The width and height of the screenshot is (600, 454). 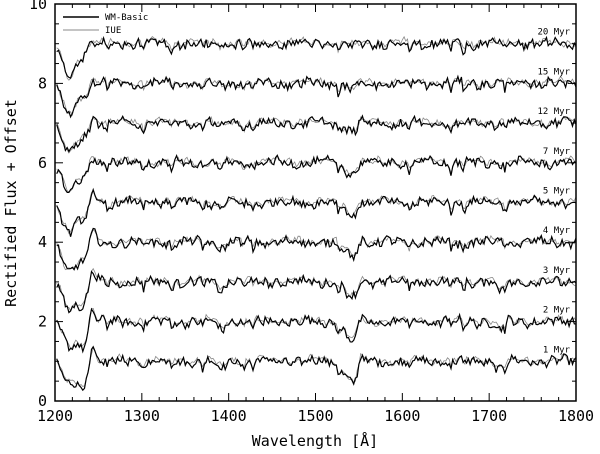 What do you see at coordinates (105, 24) in the screenshot?
I see `legend: WM-Basic IUE` at bounding box center [105, 24].